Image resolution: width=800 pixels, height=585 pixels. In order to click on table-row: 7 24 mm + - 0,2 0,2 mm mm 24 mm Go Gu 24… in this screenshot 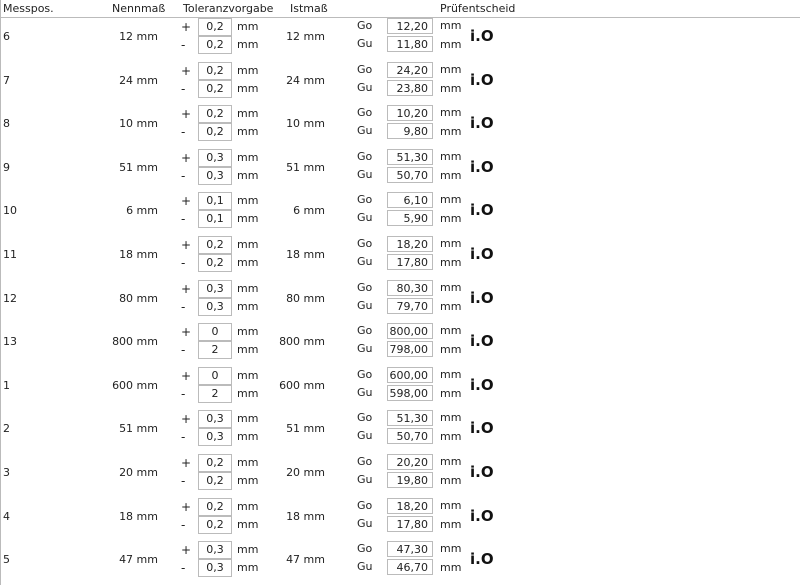, I will do `click(400, 81)`.